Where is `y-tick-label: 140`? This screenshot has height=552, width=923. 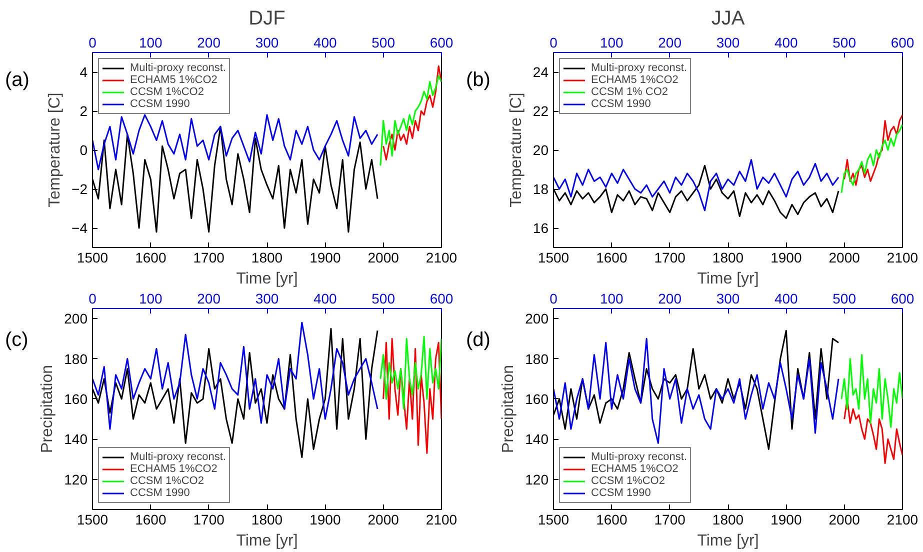
y-tick-label: 140 is located at coordinates (76, 439).